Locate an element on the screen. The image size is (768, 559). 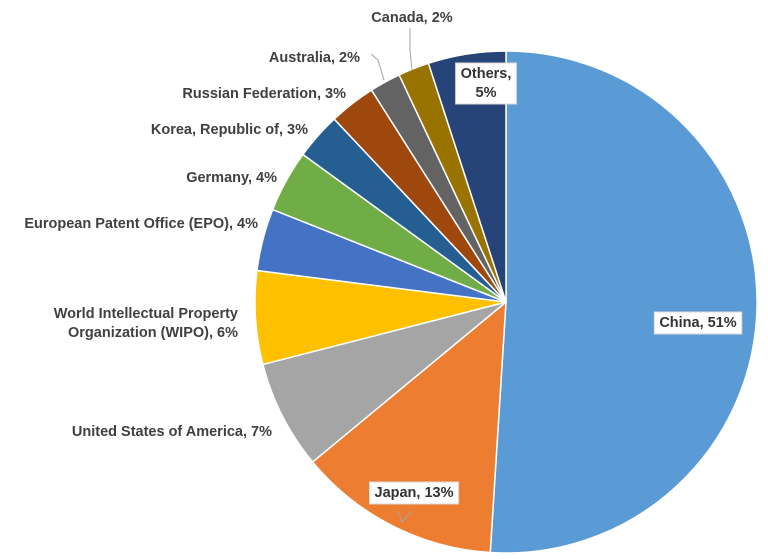
pie-slice-others is located at coordinates (467, 176).